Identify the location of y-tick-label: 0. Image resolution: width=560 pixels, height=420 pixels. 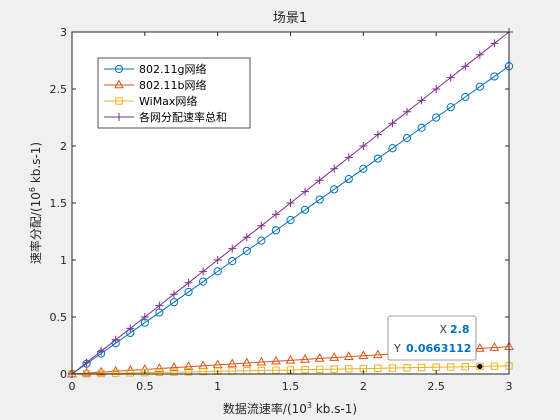
(63, 374).